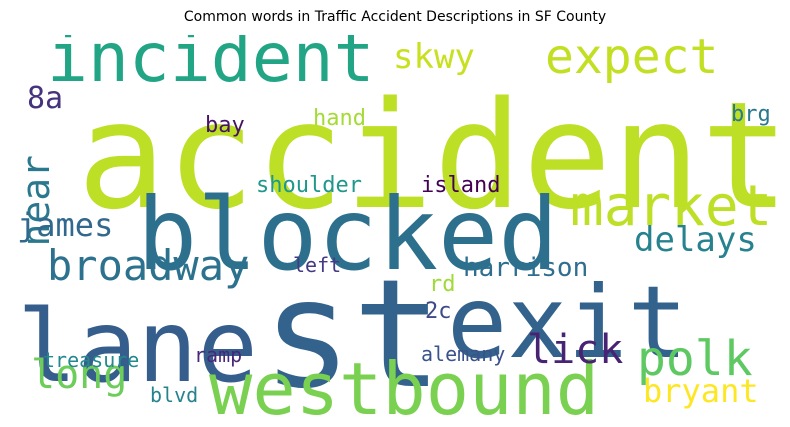 This screenshot has height=427, width=790. Describe the element at coordinates (461, 185) in the screenshot. I see `word-island: island` at that location.